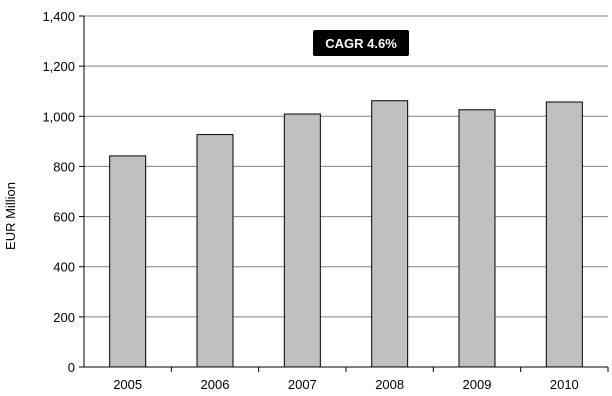 This screenshot has width=612, height=396. What do you see at coordinates (64, 267) in the screenshot?
I see `y-tick-label: 400` at bounding box center [64, 267].